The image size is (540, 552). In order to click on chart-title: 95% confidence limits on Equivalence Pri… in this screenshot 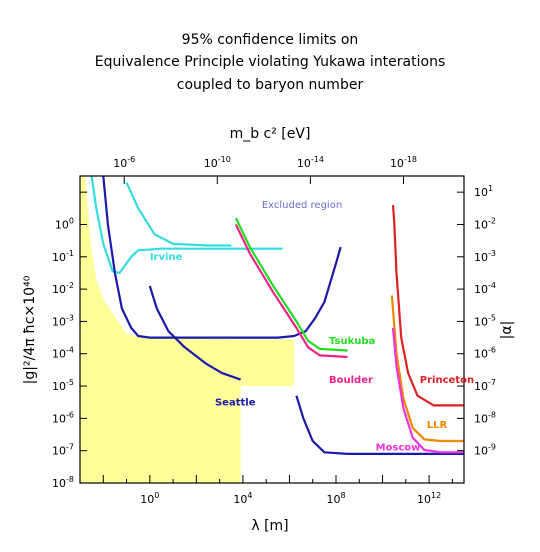, I will do `click(270, 62)`.